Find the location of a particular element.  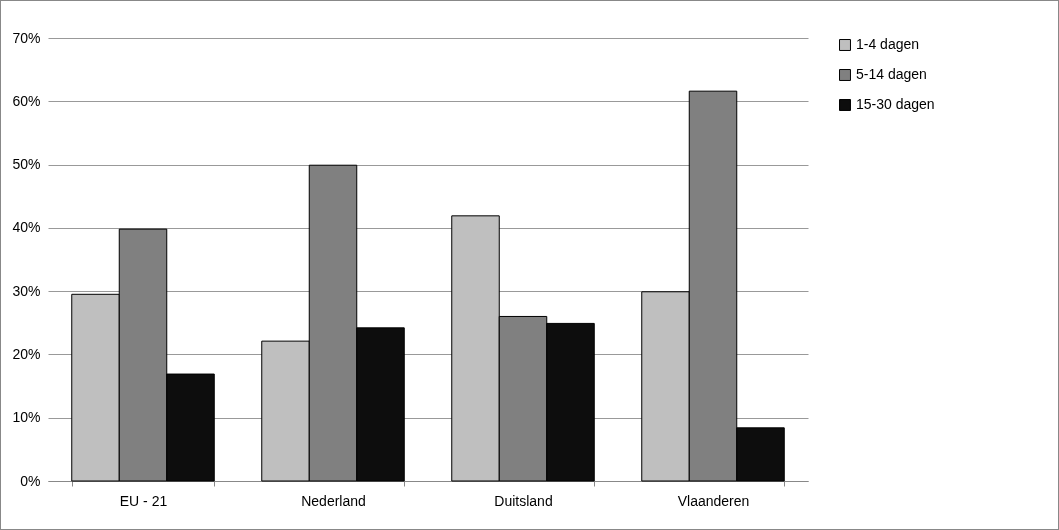

y-tick-label: 20% is located at coordinates (26, 353).